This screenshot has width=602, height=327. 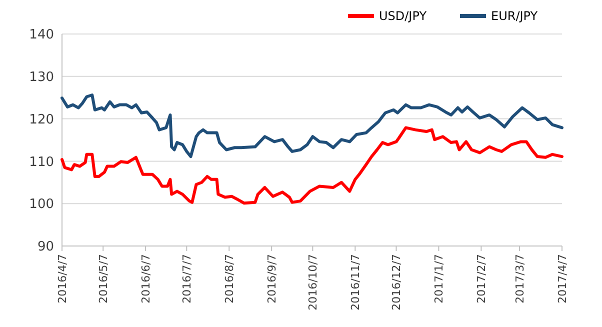 I want to click on x-tick-label: 2016/6/7, so click(x=146, y=279).